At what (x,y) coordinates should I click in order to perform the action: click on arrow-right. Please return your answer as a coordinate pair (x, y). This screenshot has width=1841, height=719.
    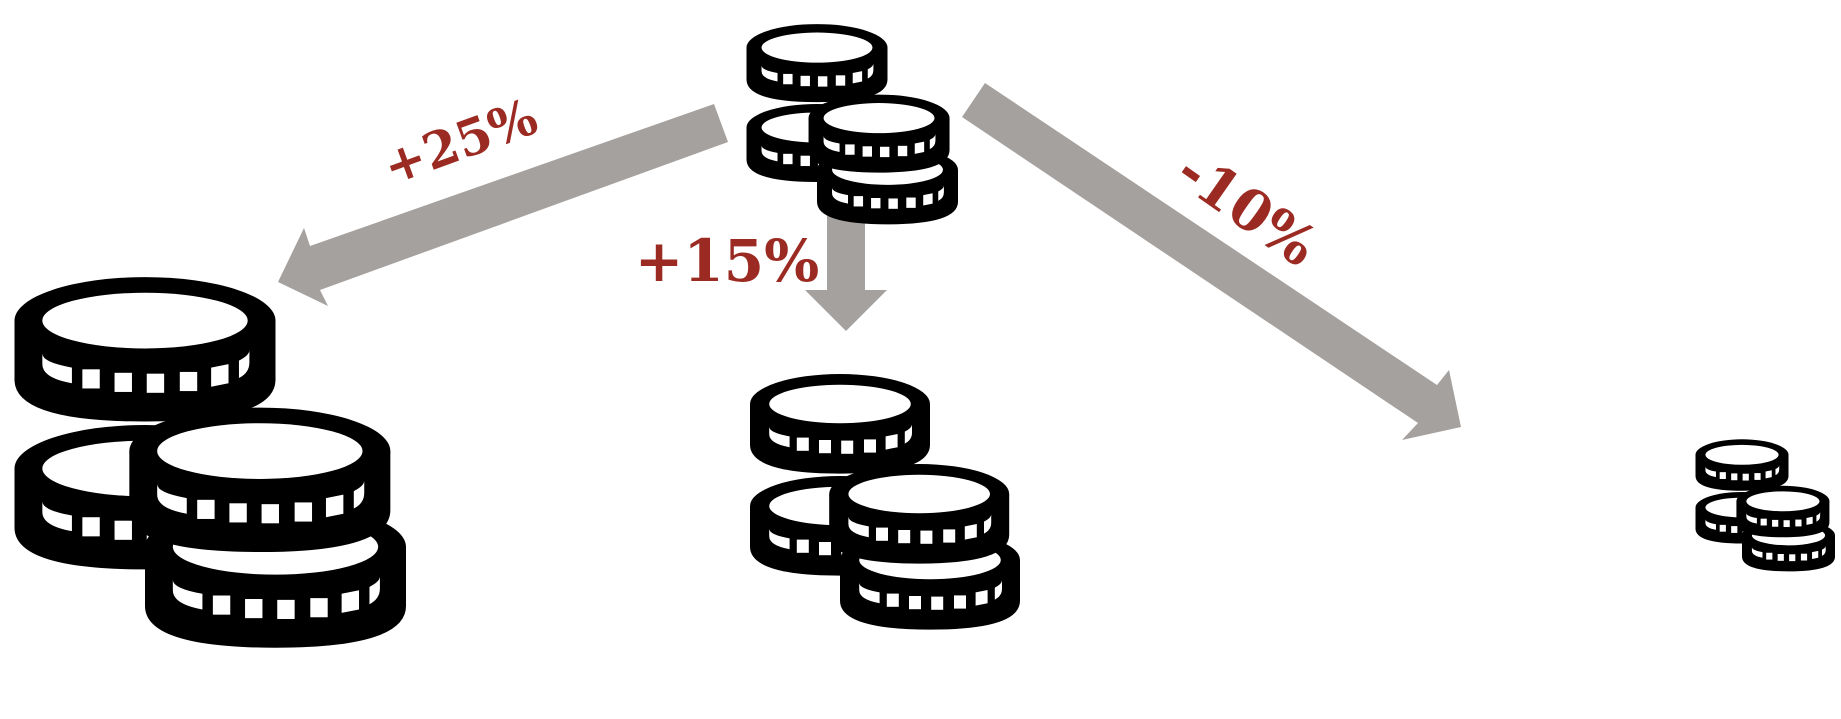
    Looking at the image, I should click on (1211, 261).